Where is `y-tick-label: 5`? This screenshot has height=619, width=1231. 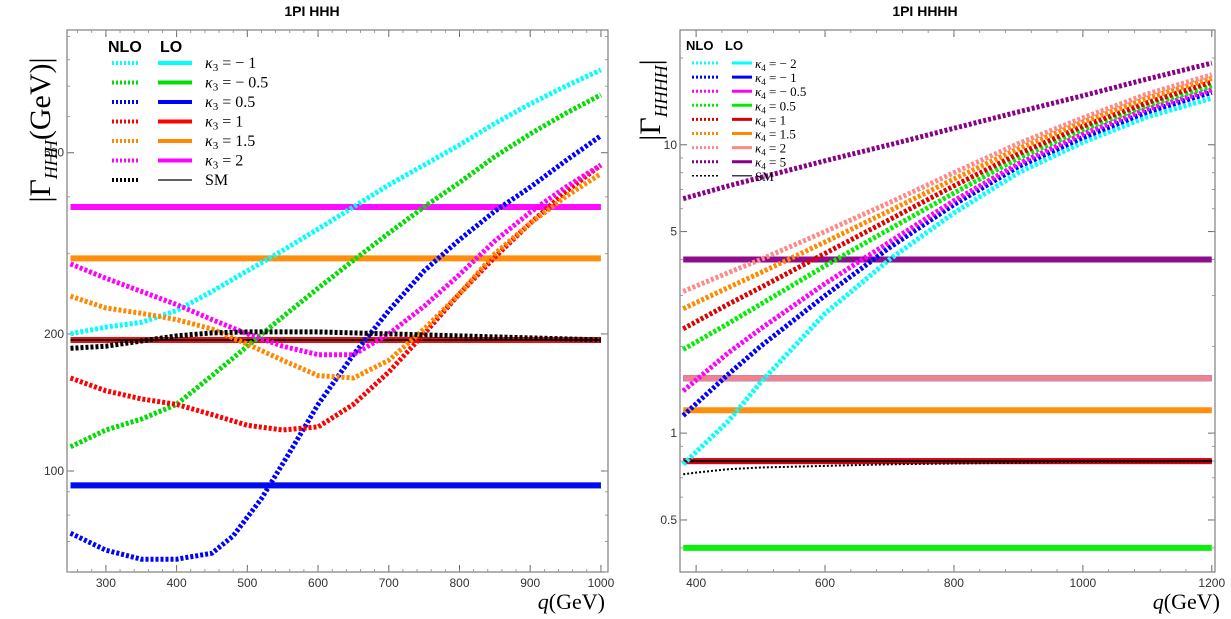
y-tick-label: 5 is located at coordinates (673, 232).